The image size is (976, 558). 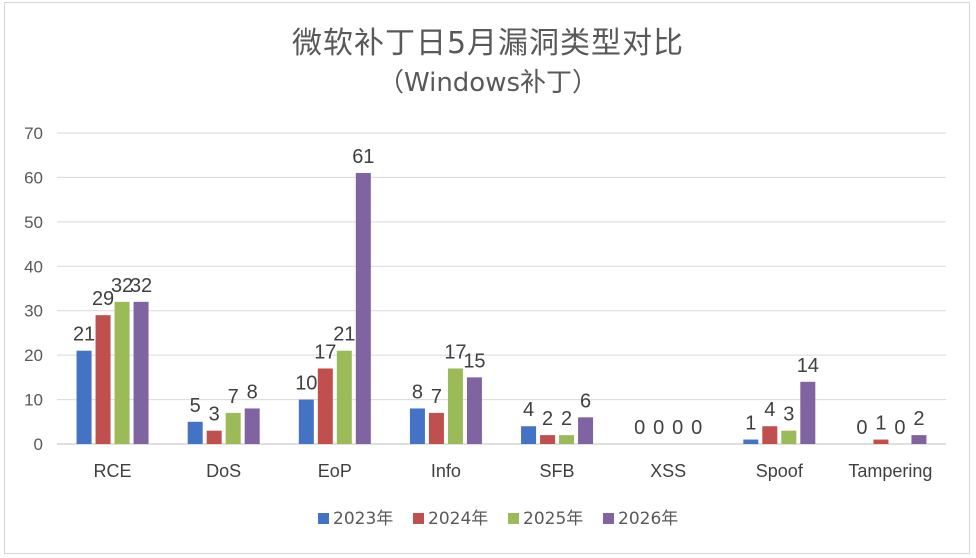 I want to click on y-tick-label: 0, so click(x=38, y=444).